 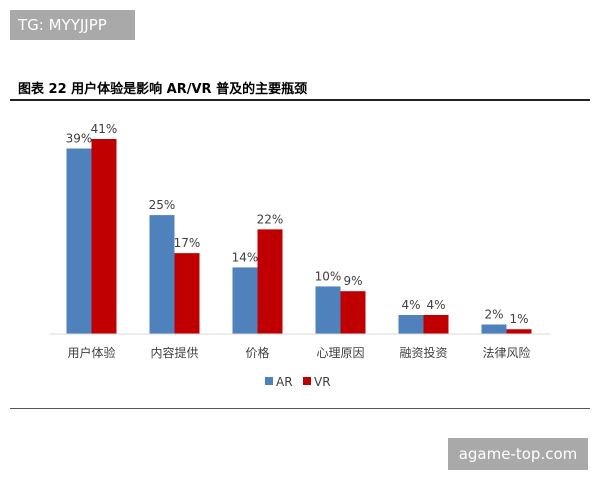 I want to click on data-label-ar-3: 10%, so click(x=328, y=276).